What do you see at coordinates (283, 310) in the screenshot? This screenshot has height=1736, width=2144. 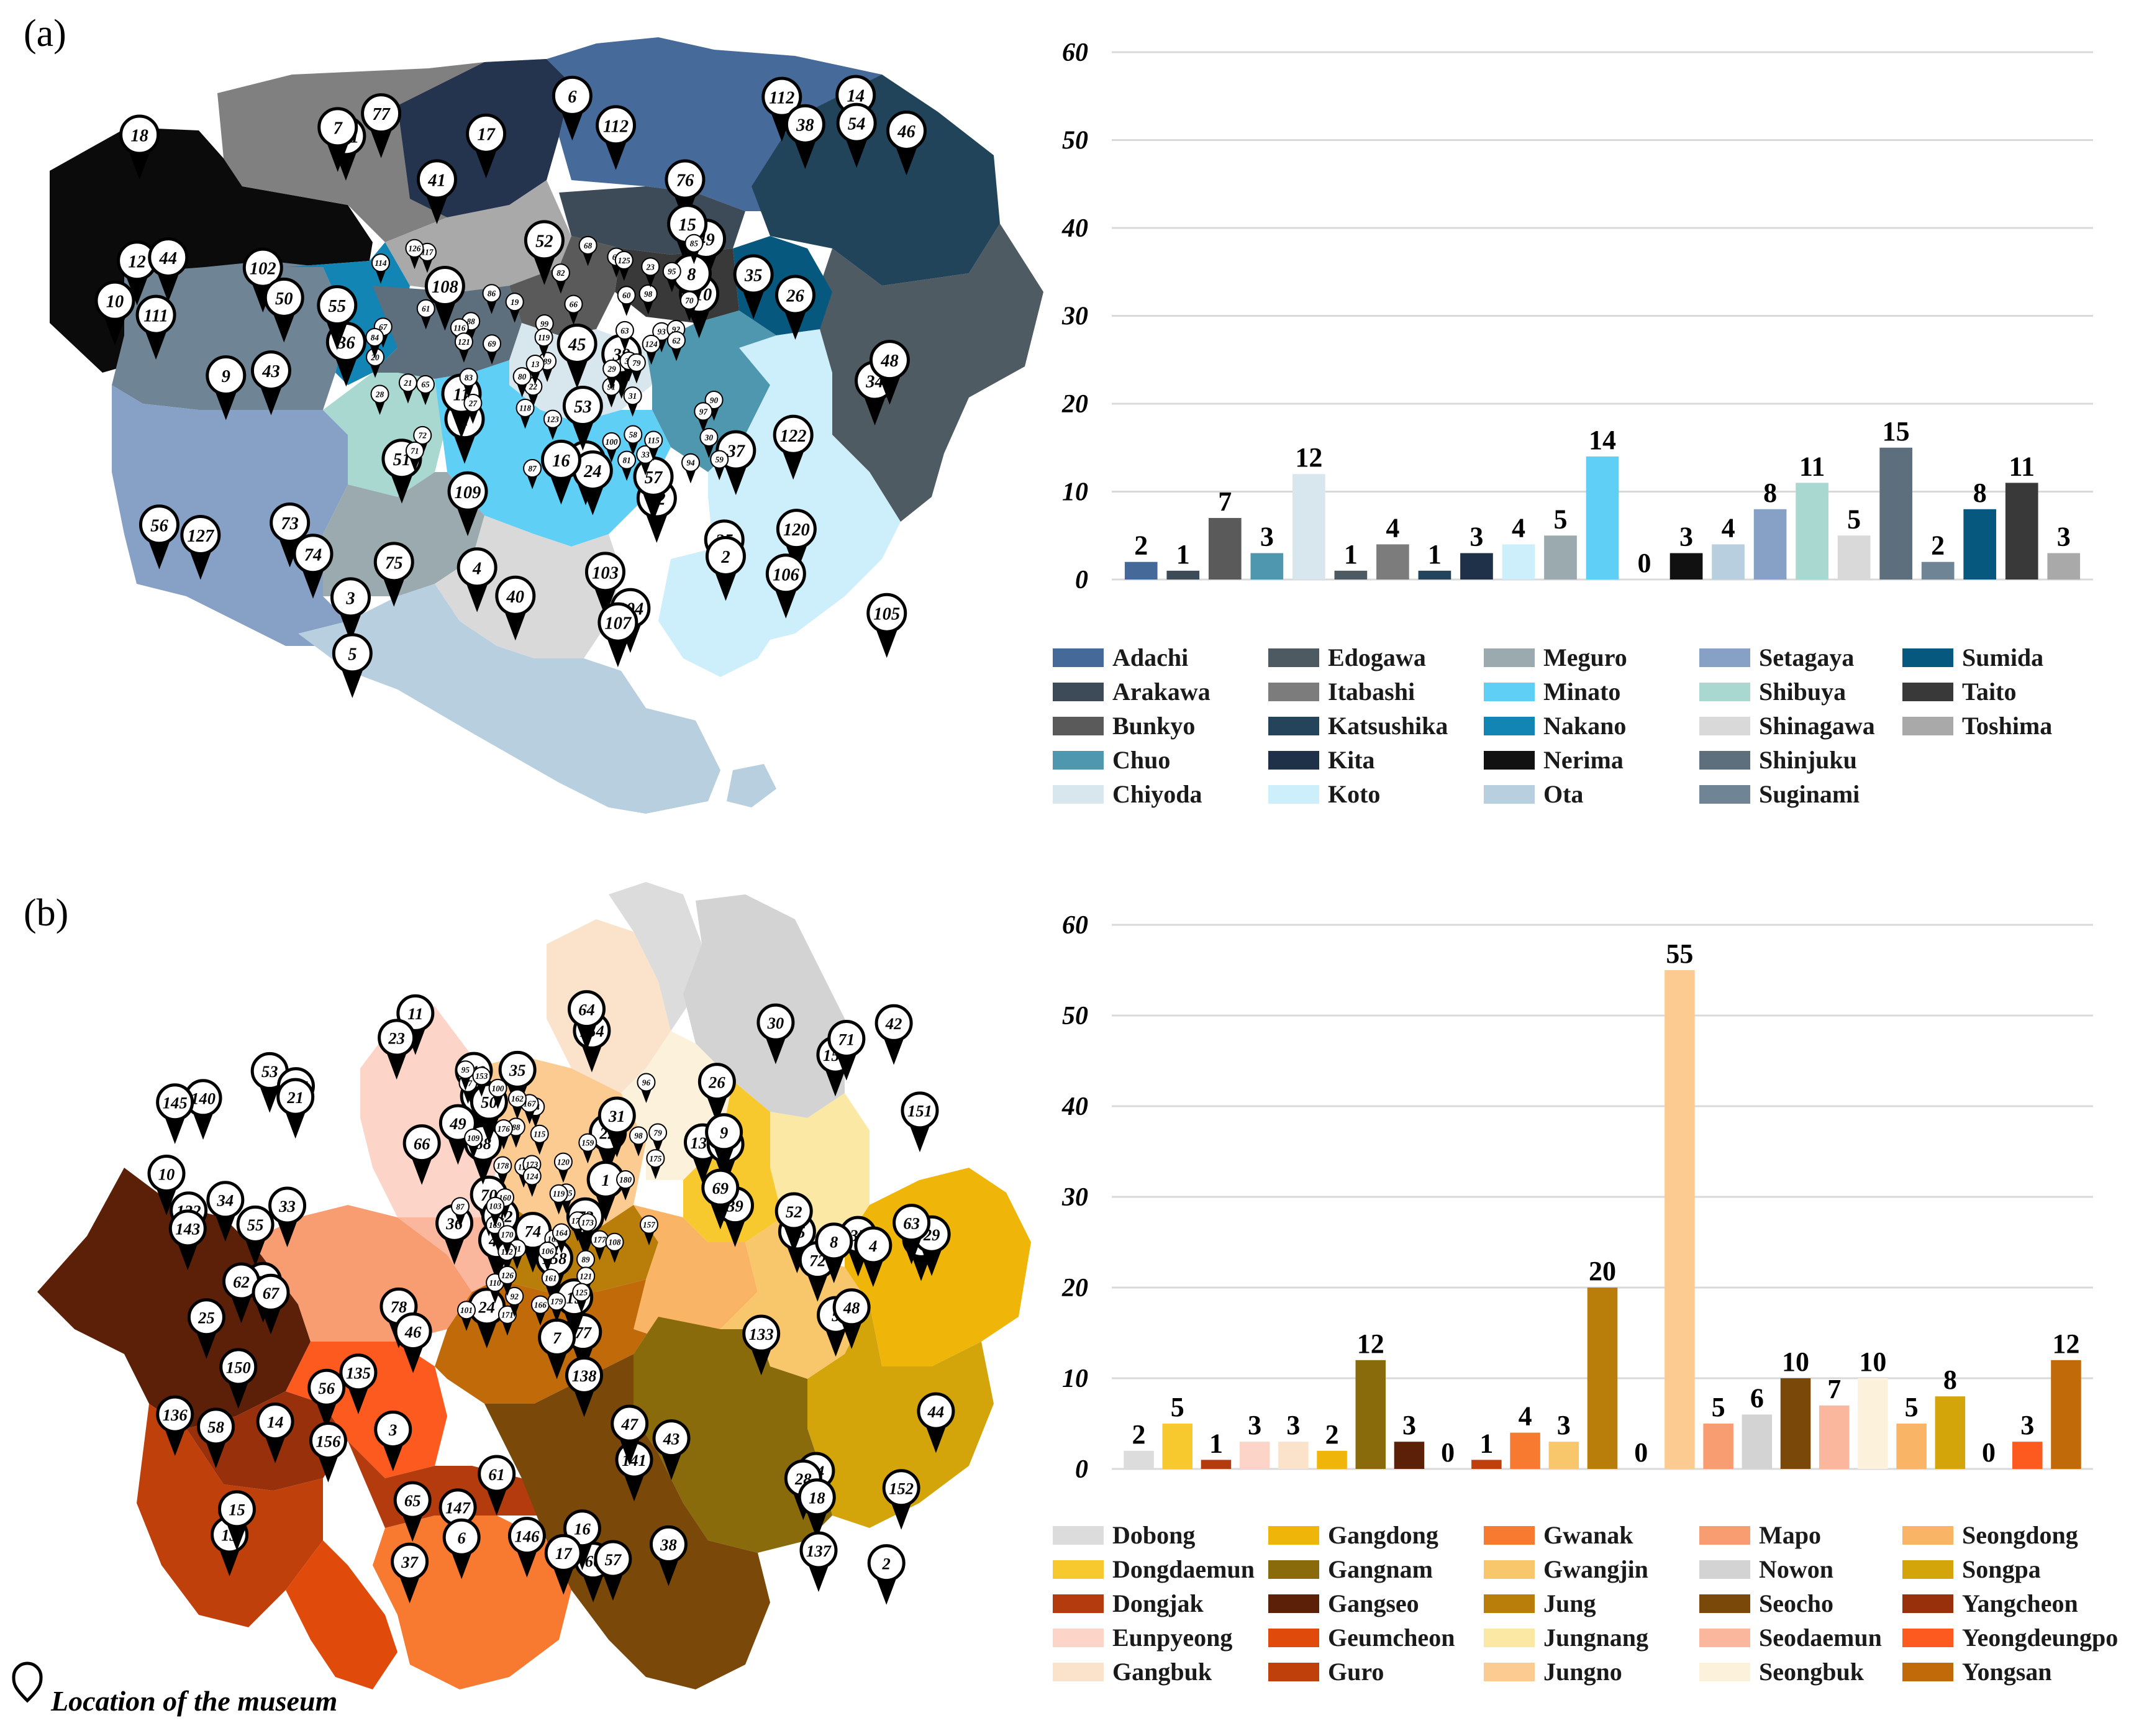 I see `museum-pin: 50` at bounding box center [283, 310].